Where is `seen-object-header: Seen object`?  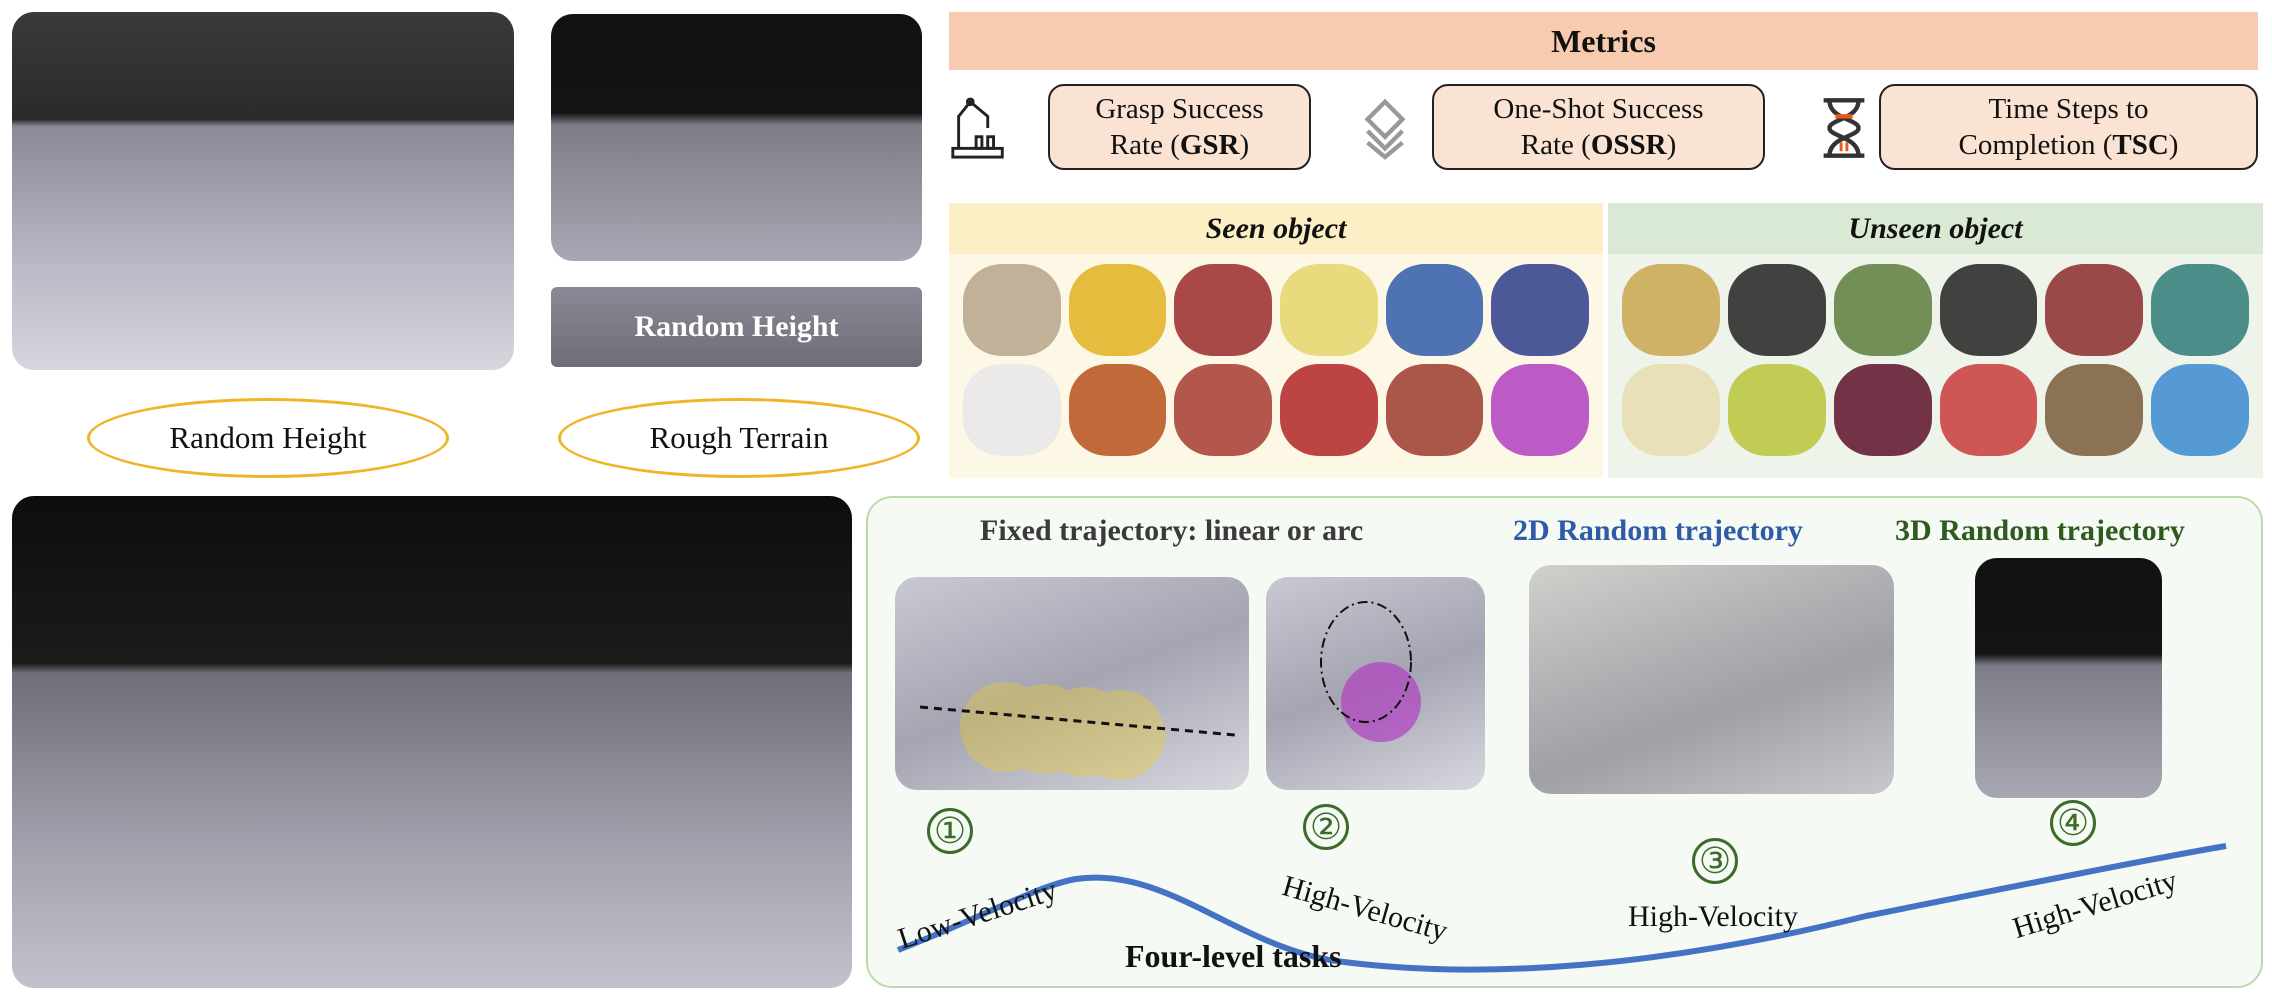
seen-object-header: Seen object is located at coordinates (1276, 228).